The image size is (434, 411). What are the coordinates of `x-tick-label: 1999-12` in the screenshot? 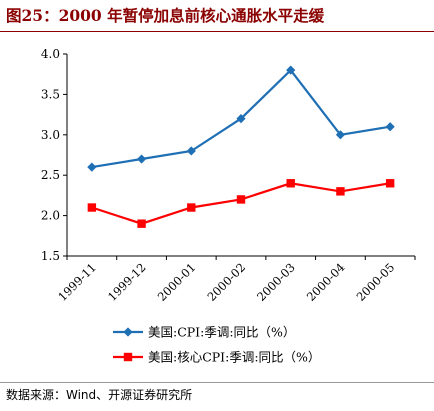 It's located at (127, 282).